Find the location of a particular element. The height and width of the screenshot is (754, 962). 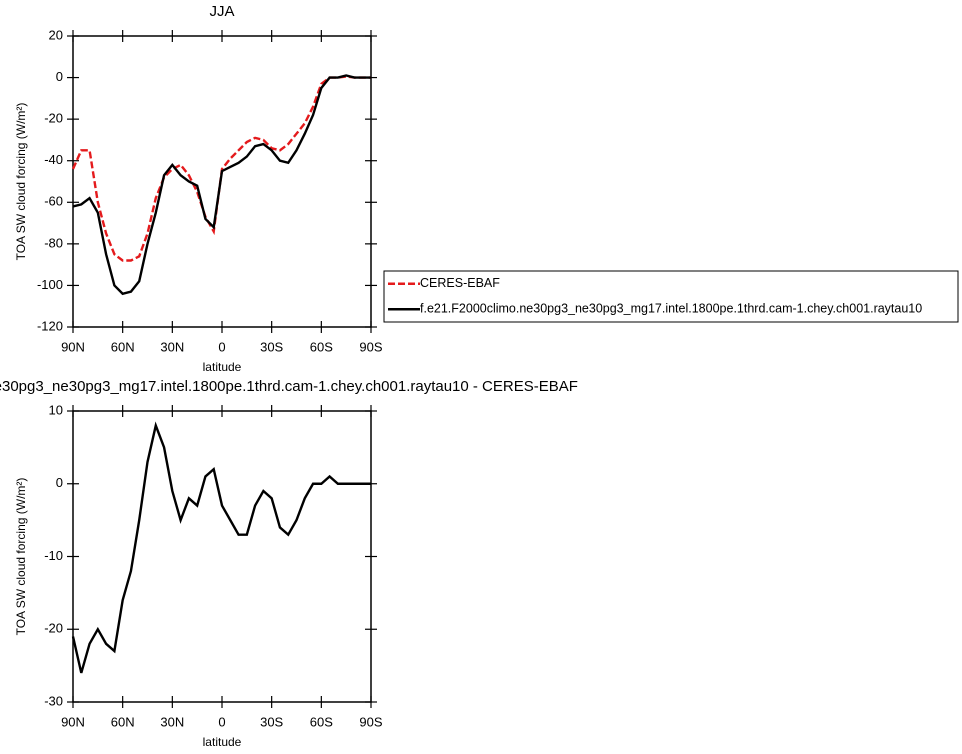

y-tick-label: 10 is located at coordinates (56, 409).